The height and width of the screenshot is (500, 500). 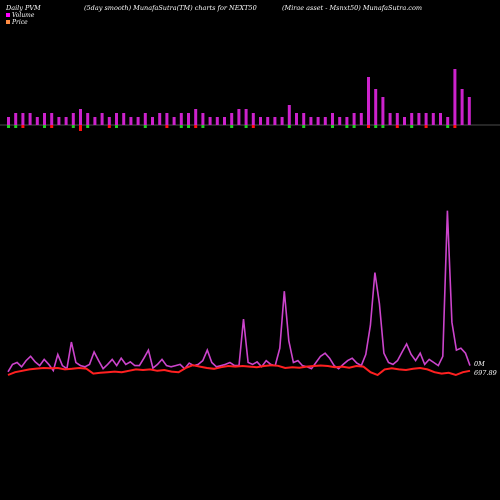 I want to click on volume-last-label: 0M, so click(x=479, y=364).